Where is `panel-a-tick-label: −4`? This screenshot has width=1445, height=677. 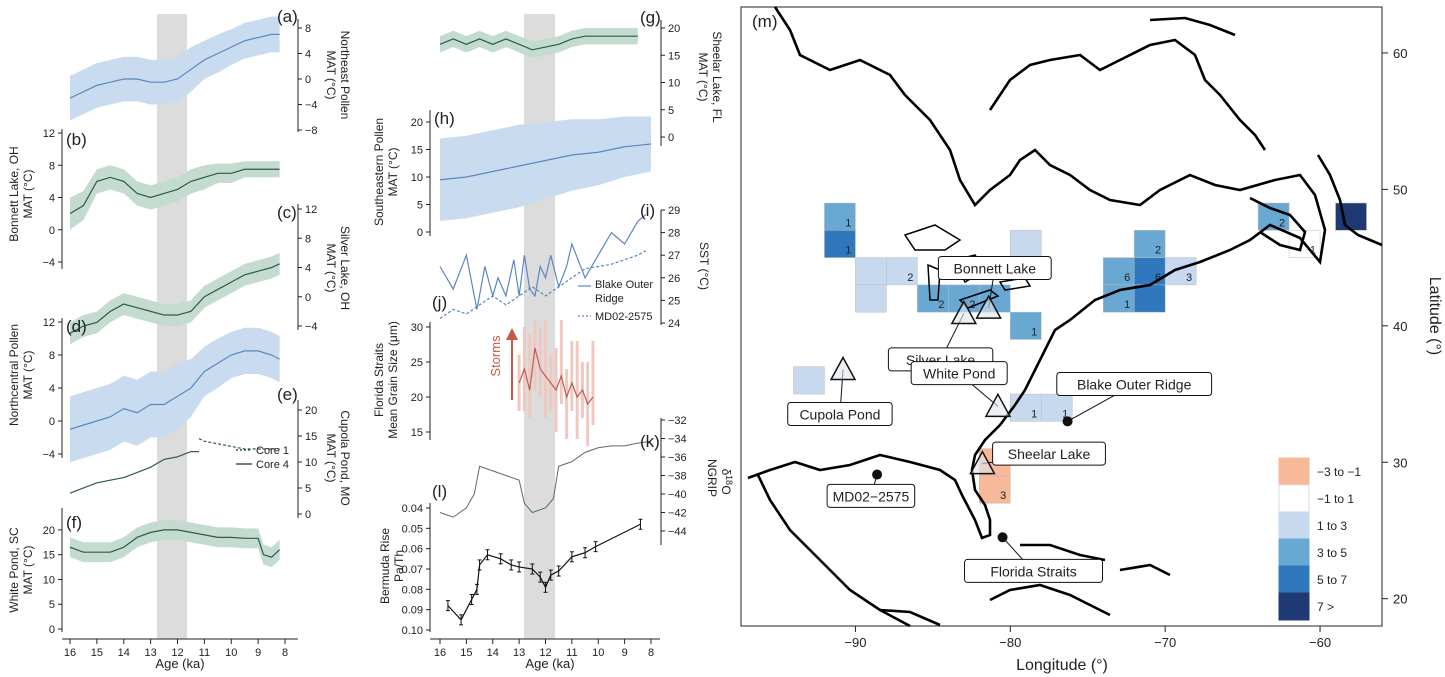
panel-a-tick-label: −4 is located at coordinates (311, 106).